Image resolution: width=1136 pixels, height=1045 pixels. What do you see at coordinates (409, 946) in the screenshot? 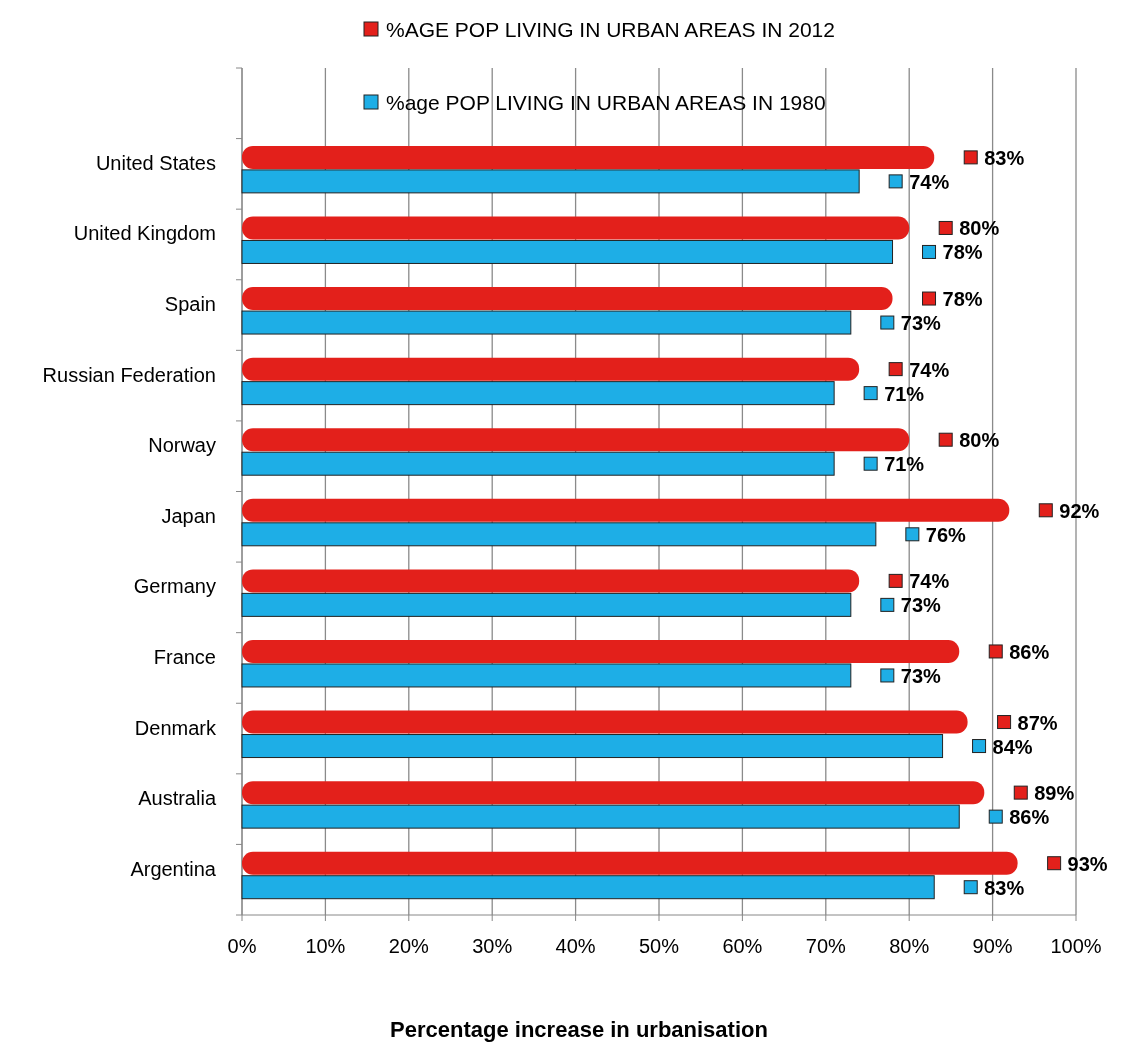
I see `x-tick-label: 20%` at bounding box center [409, 946].